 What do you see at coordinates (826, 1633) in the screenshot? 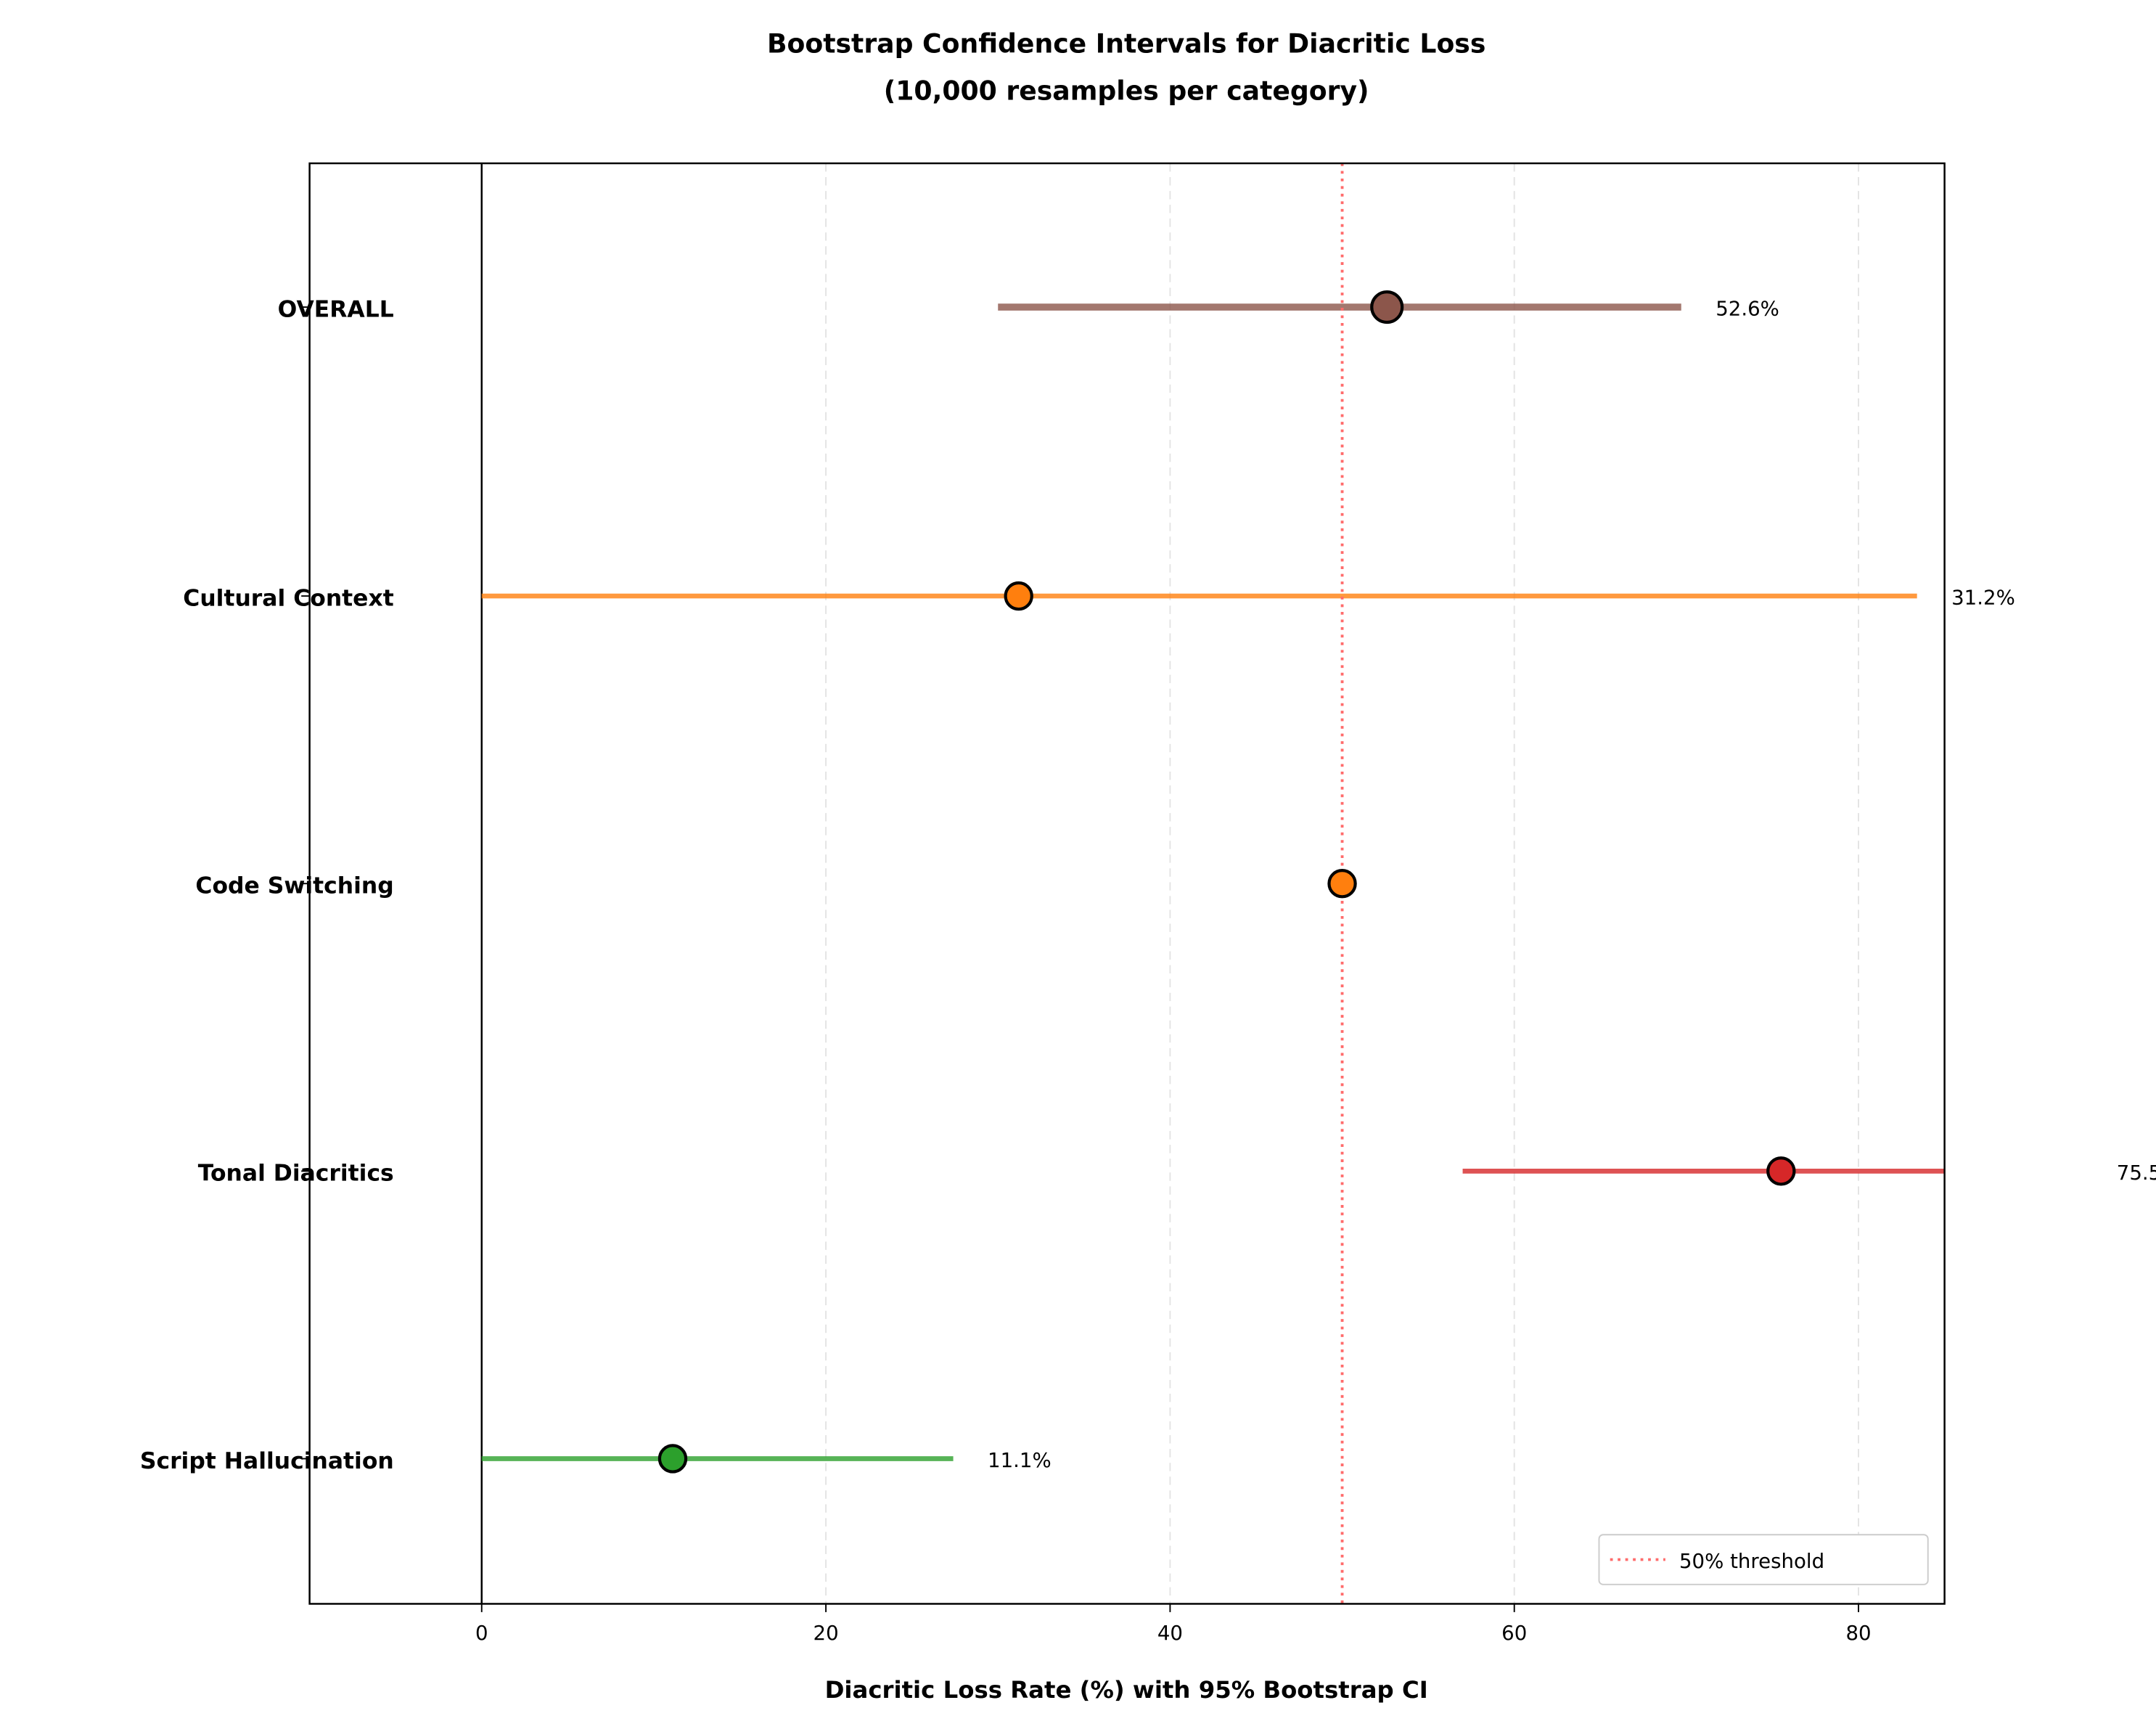
I see `x-tick-label: 20` at bounding box center [826, 1633].